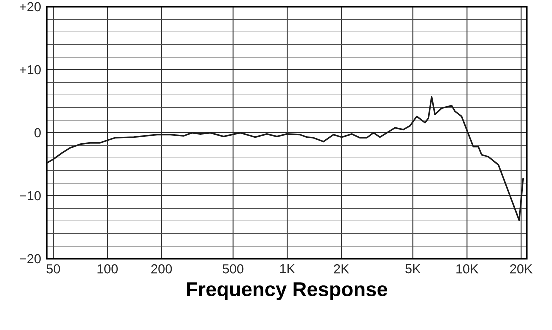 The image size is (552, 330). I want to click on x-tick-label: 50, so click(53, 269).